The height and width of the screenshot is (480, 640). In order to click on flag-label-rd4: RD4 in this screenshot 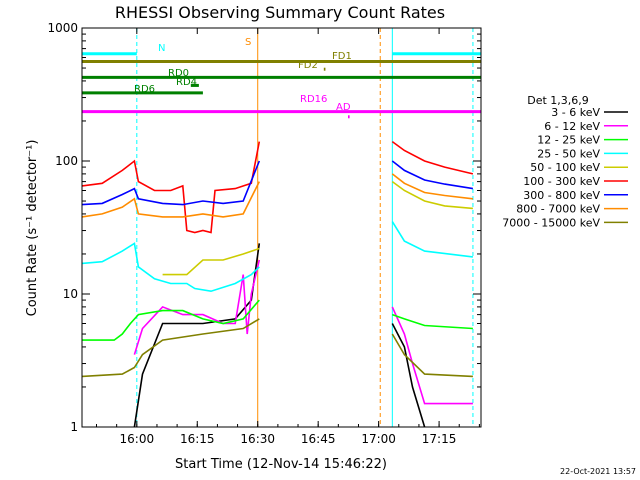, I will do `click(186, 82)`.